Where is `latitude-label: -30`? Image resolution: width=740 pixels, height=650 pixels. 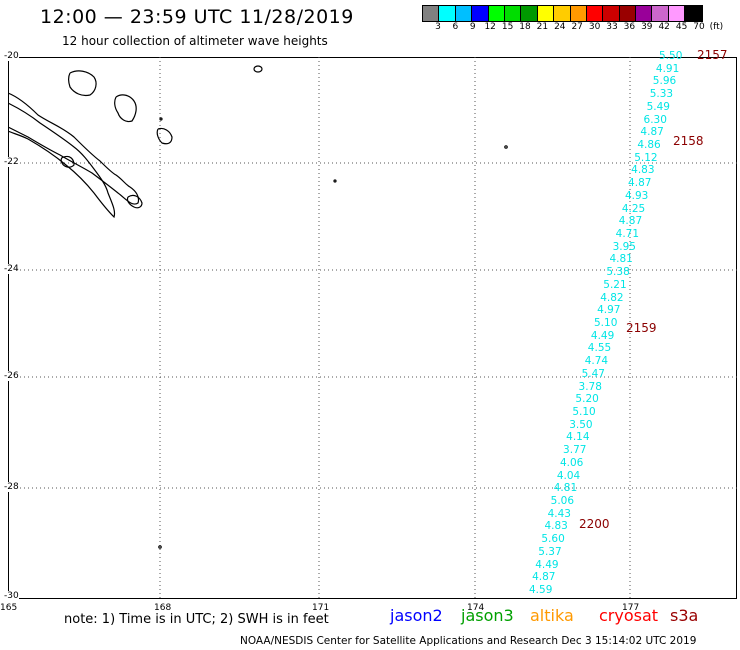 latitude-label: -30 is located at coordinates (11, 596).